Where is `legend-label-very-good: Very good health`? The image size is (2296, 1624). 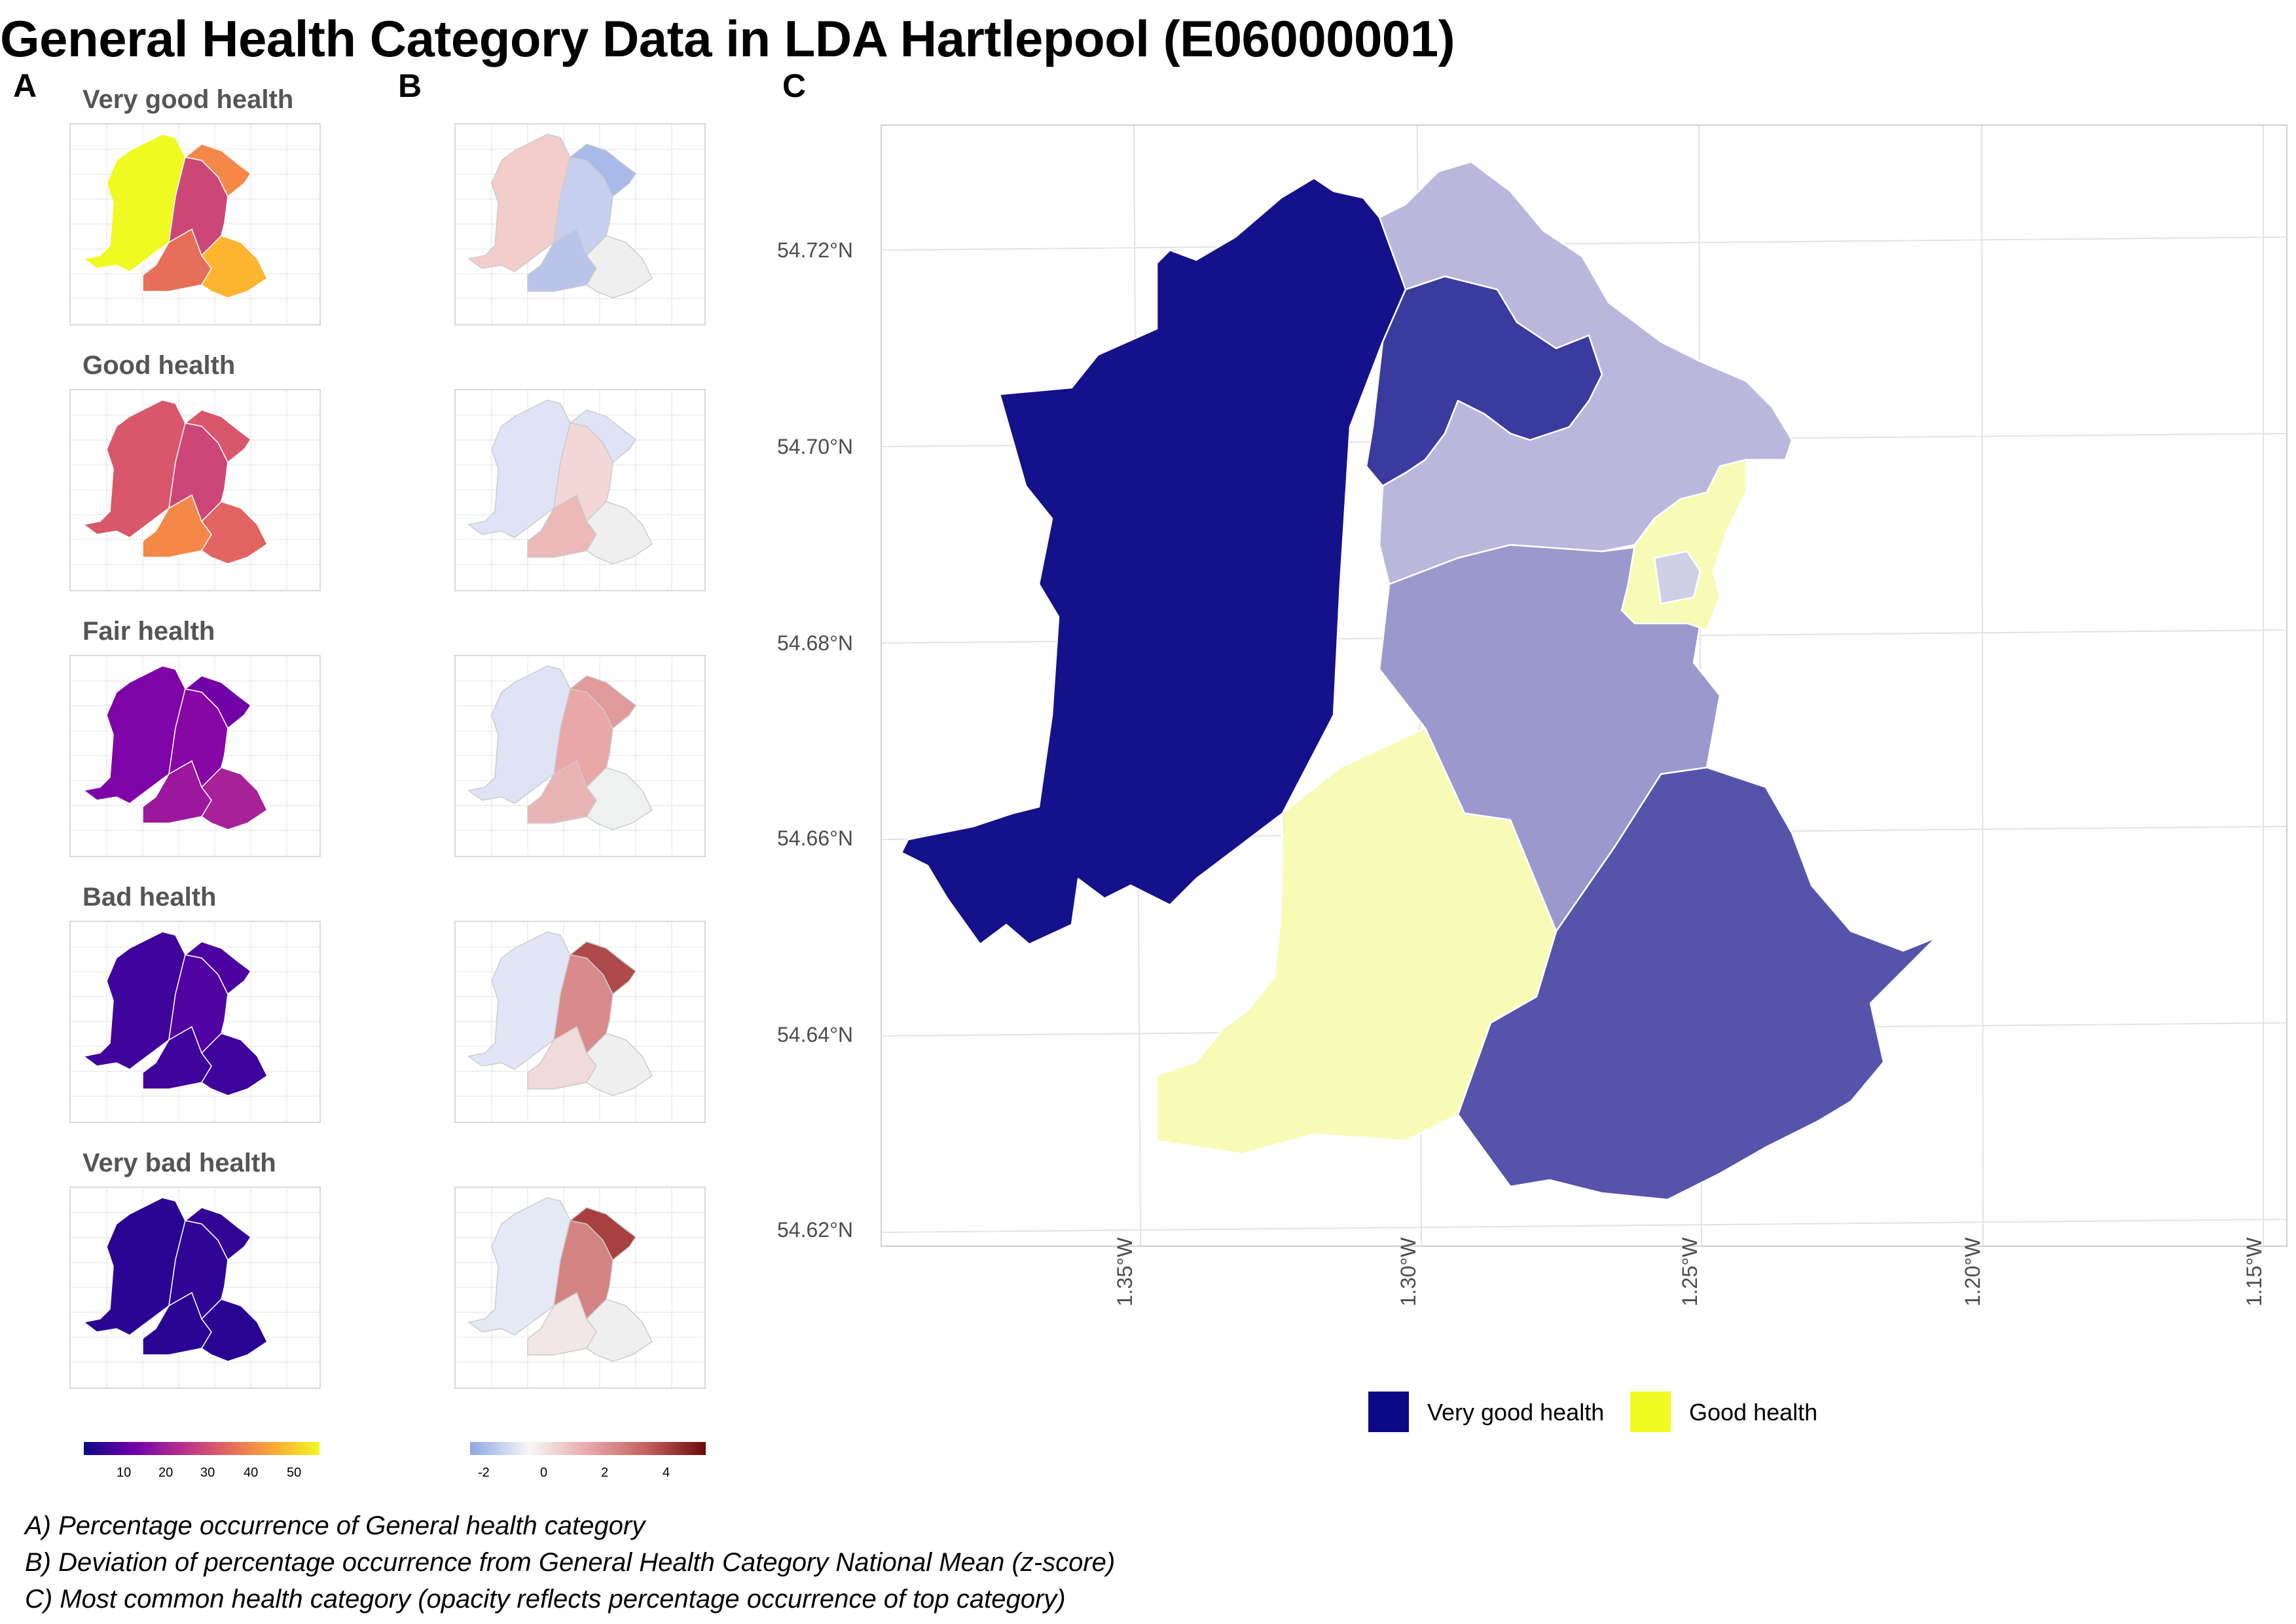 legend-label-very-good: Very good health is located at coordinates (1516, 1412).